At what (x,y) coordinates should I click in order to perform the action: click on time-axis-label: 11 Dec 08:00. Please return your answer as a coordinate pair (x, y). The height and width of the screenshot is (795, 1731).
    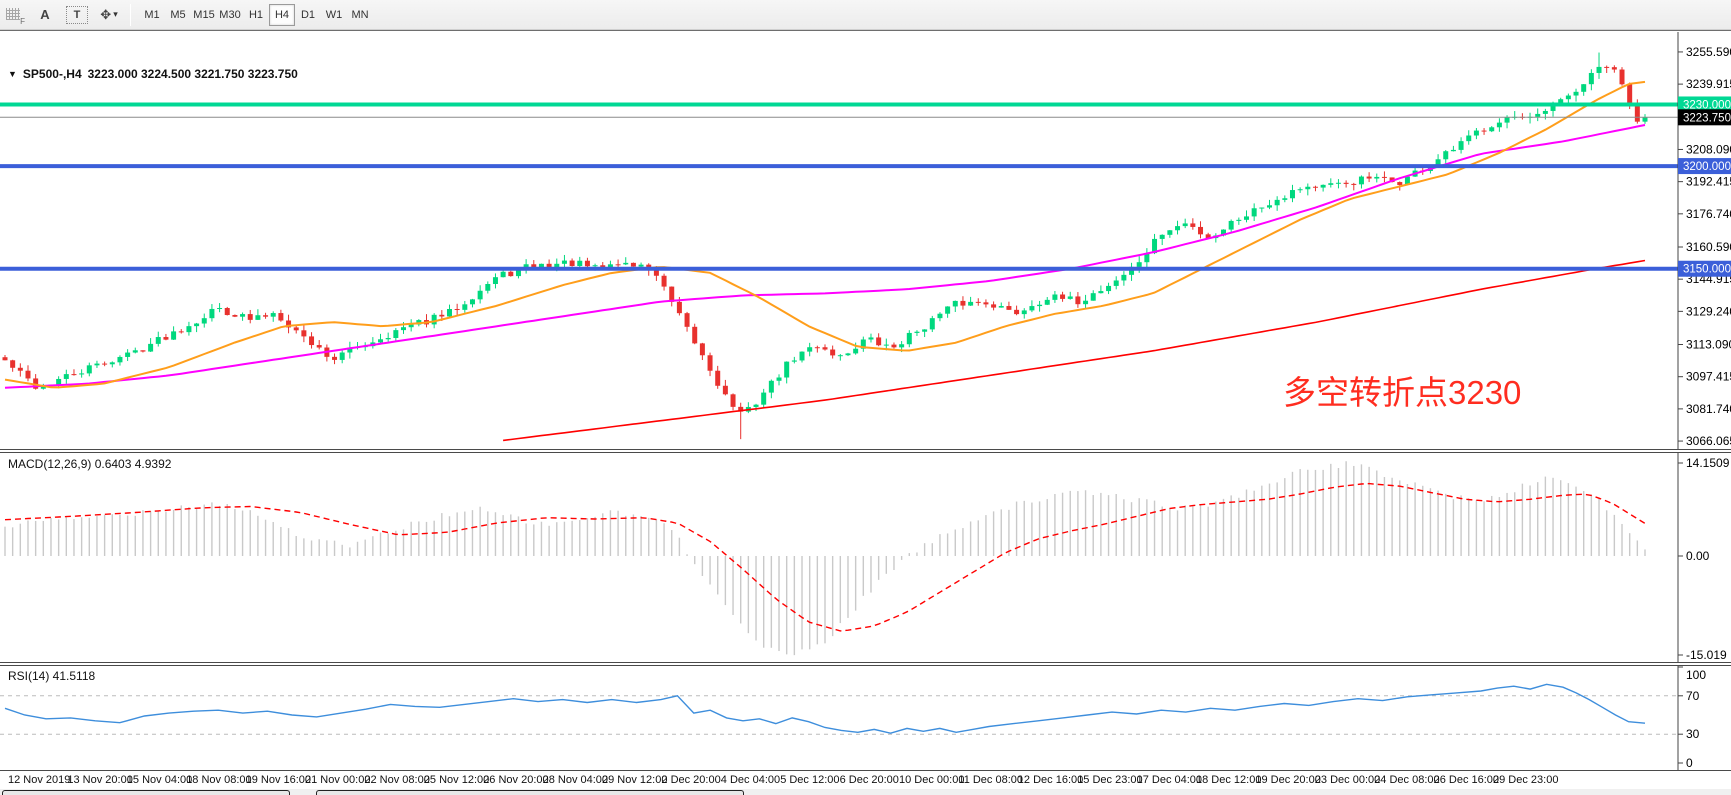
    Looking at the image, I should click on (991, 780).